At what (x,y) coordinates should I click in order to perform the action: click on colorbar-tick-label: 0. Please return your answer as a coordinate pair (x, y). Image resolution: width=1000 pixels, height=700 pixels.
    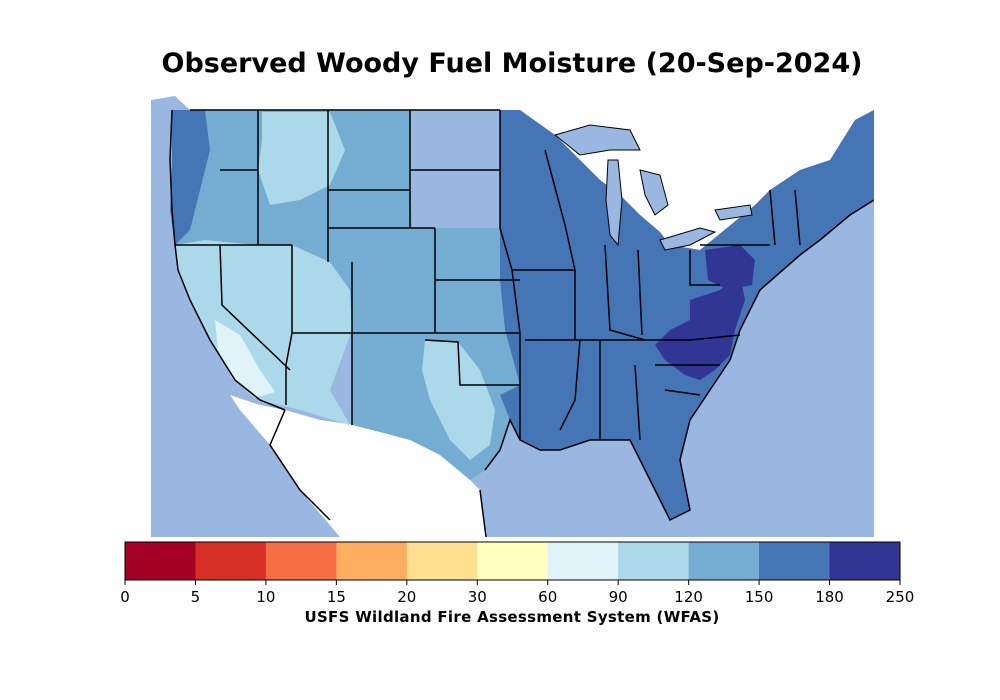
    Looking at the image, I should click on (125, 597).